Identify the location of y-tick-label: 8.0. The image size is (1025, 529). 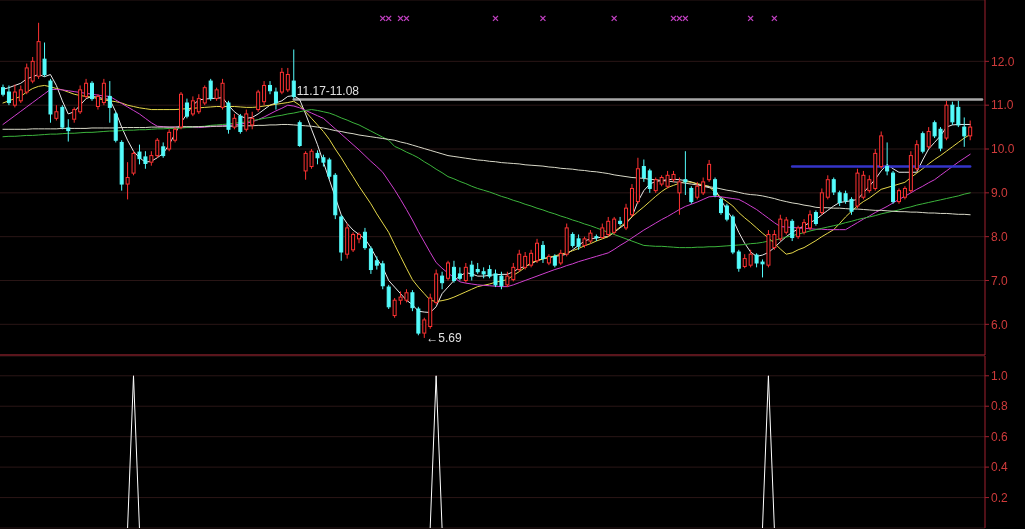
(1000, 236).